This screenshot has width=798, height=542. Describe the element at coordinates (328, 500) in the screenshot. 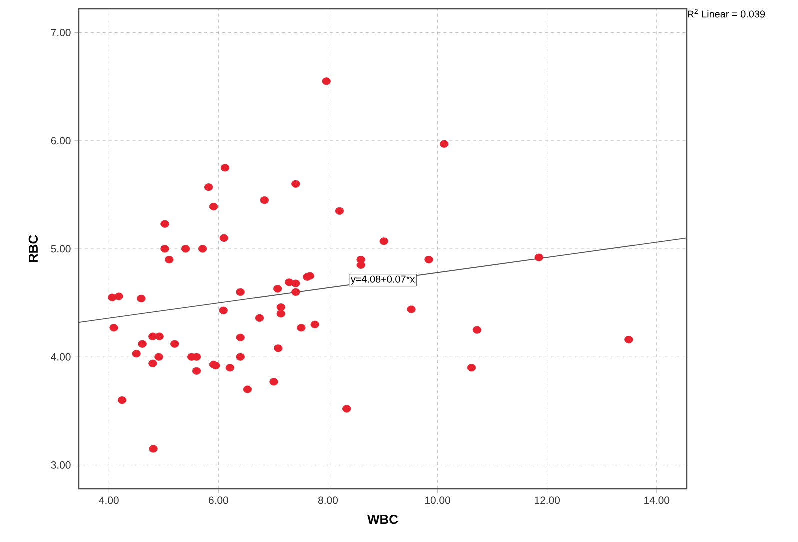

I see `x-tick-label: 8.00` at that location.